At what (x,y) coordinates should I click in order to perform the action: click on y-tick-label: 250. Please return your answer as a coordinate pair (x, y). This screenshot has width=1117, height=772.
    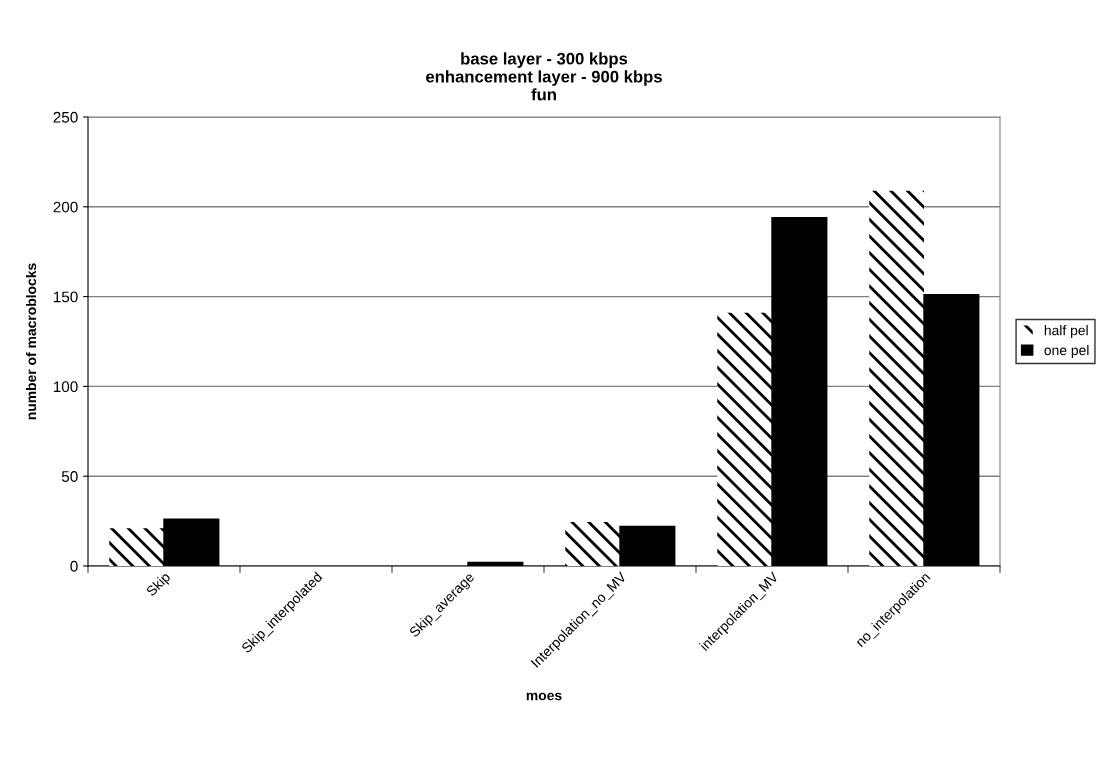
    Looking at the image, I should click on (65, 117).